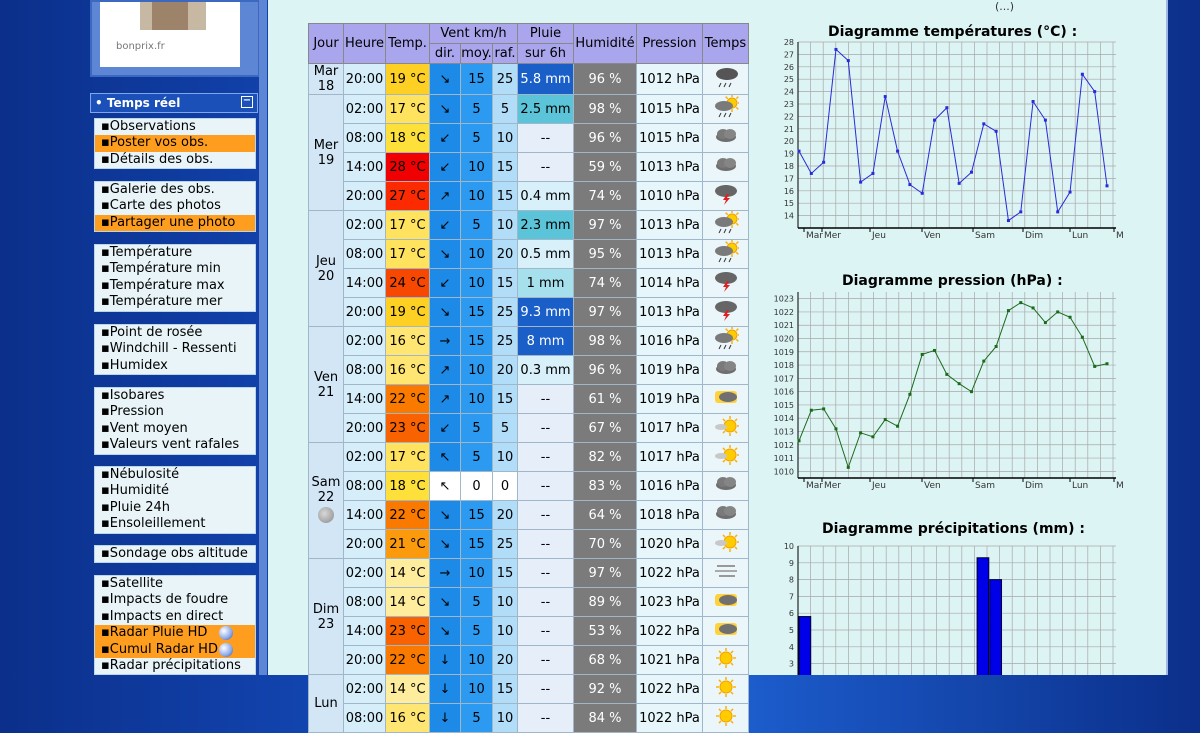 The height and width of the screenshot is (733, 1200). What do you see at coordinates (605, 254) in the screenshot?
I see `humidity-cell: 95 %` at bounding box center [605, 254].